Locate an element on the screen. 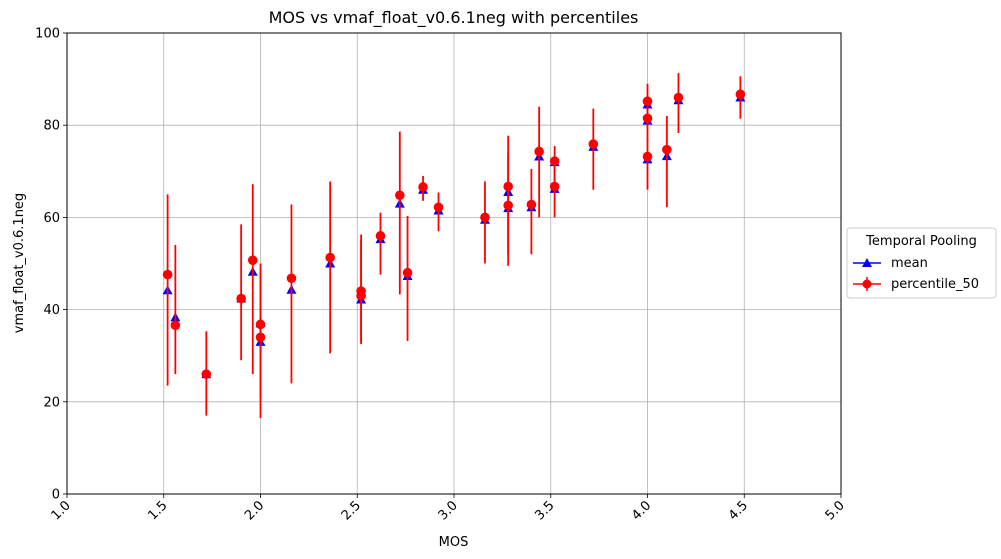 The width and height of the screenshot is (1001, 559). y-axis-ticks: 0 20 40 60 80 100 is located at coordinates (51, 265).